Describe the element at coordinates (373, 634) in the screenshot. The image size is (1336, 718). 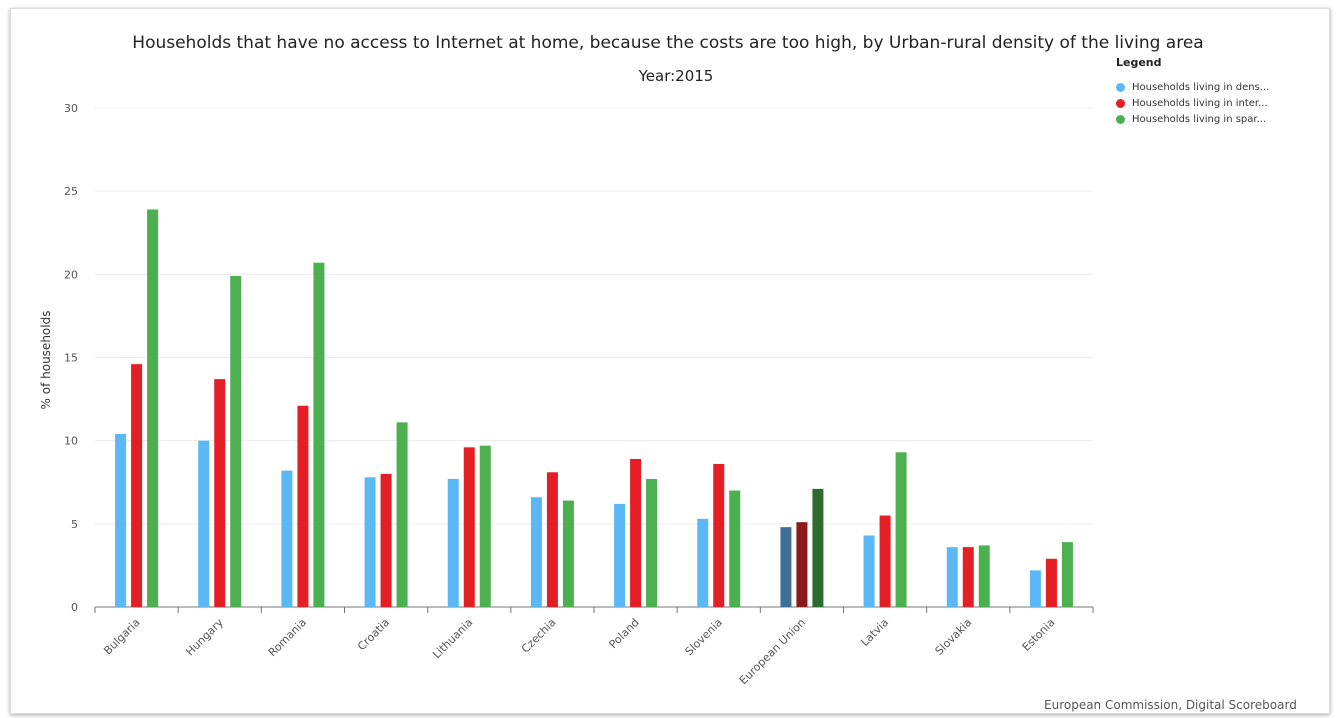
I see `x-category-label: Croatia` at that location.